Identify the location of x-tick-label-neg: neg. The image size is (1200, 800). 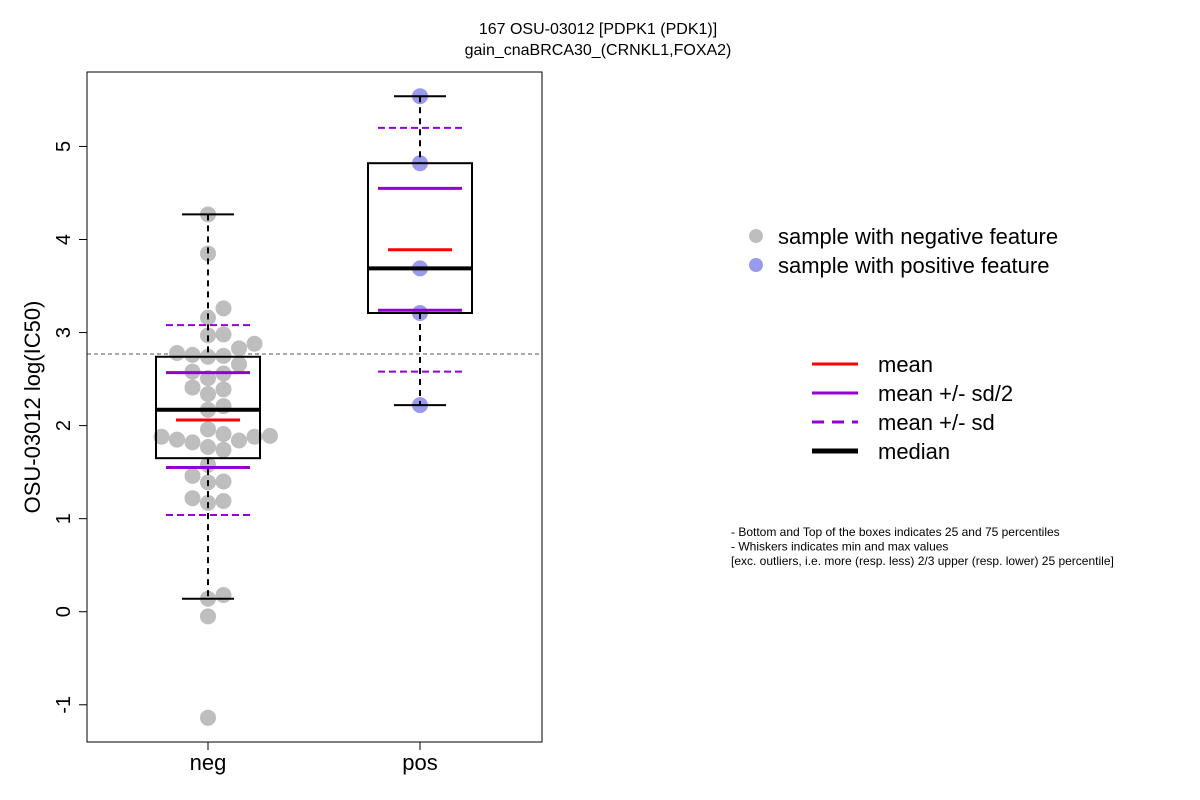
(208, 762).